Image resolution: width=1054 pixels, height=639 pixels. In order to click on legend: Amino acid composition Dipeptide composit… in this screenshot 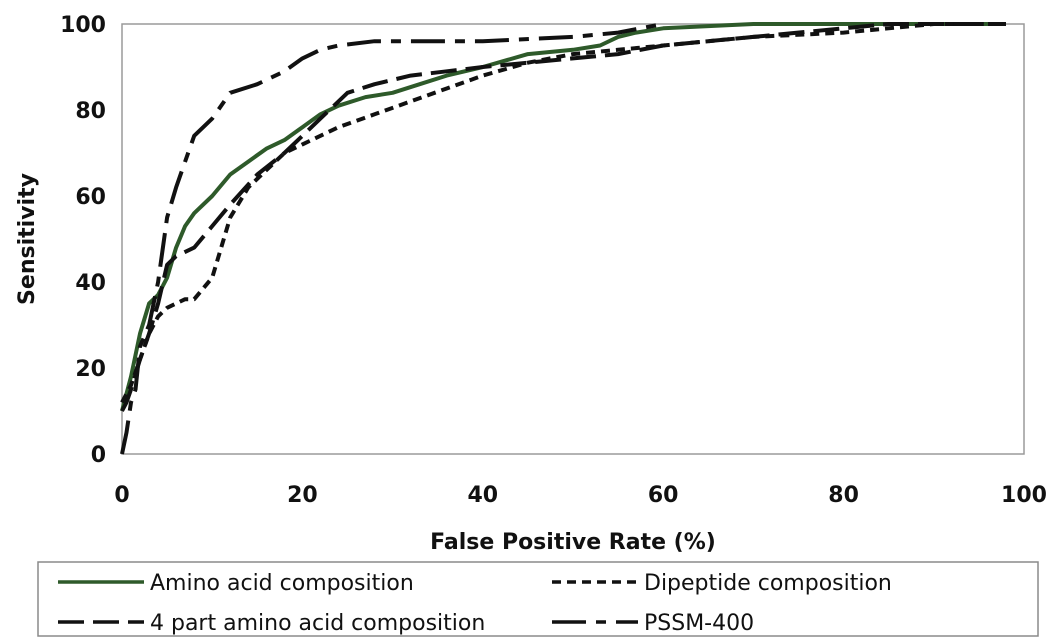, I will do `click(538, 599)`.